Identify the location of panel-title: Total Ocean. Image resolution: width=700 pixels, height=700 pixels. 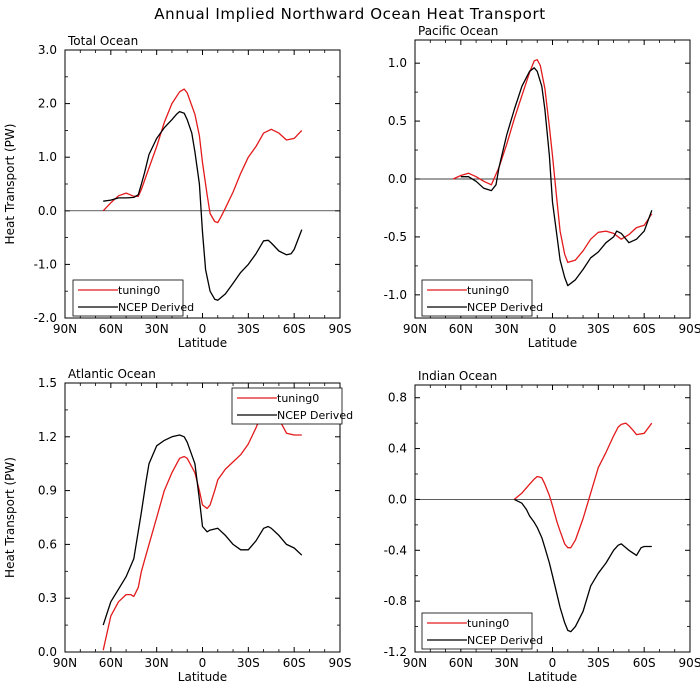
(102, 41).